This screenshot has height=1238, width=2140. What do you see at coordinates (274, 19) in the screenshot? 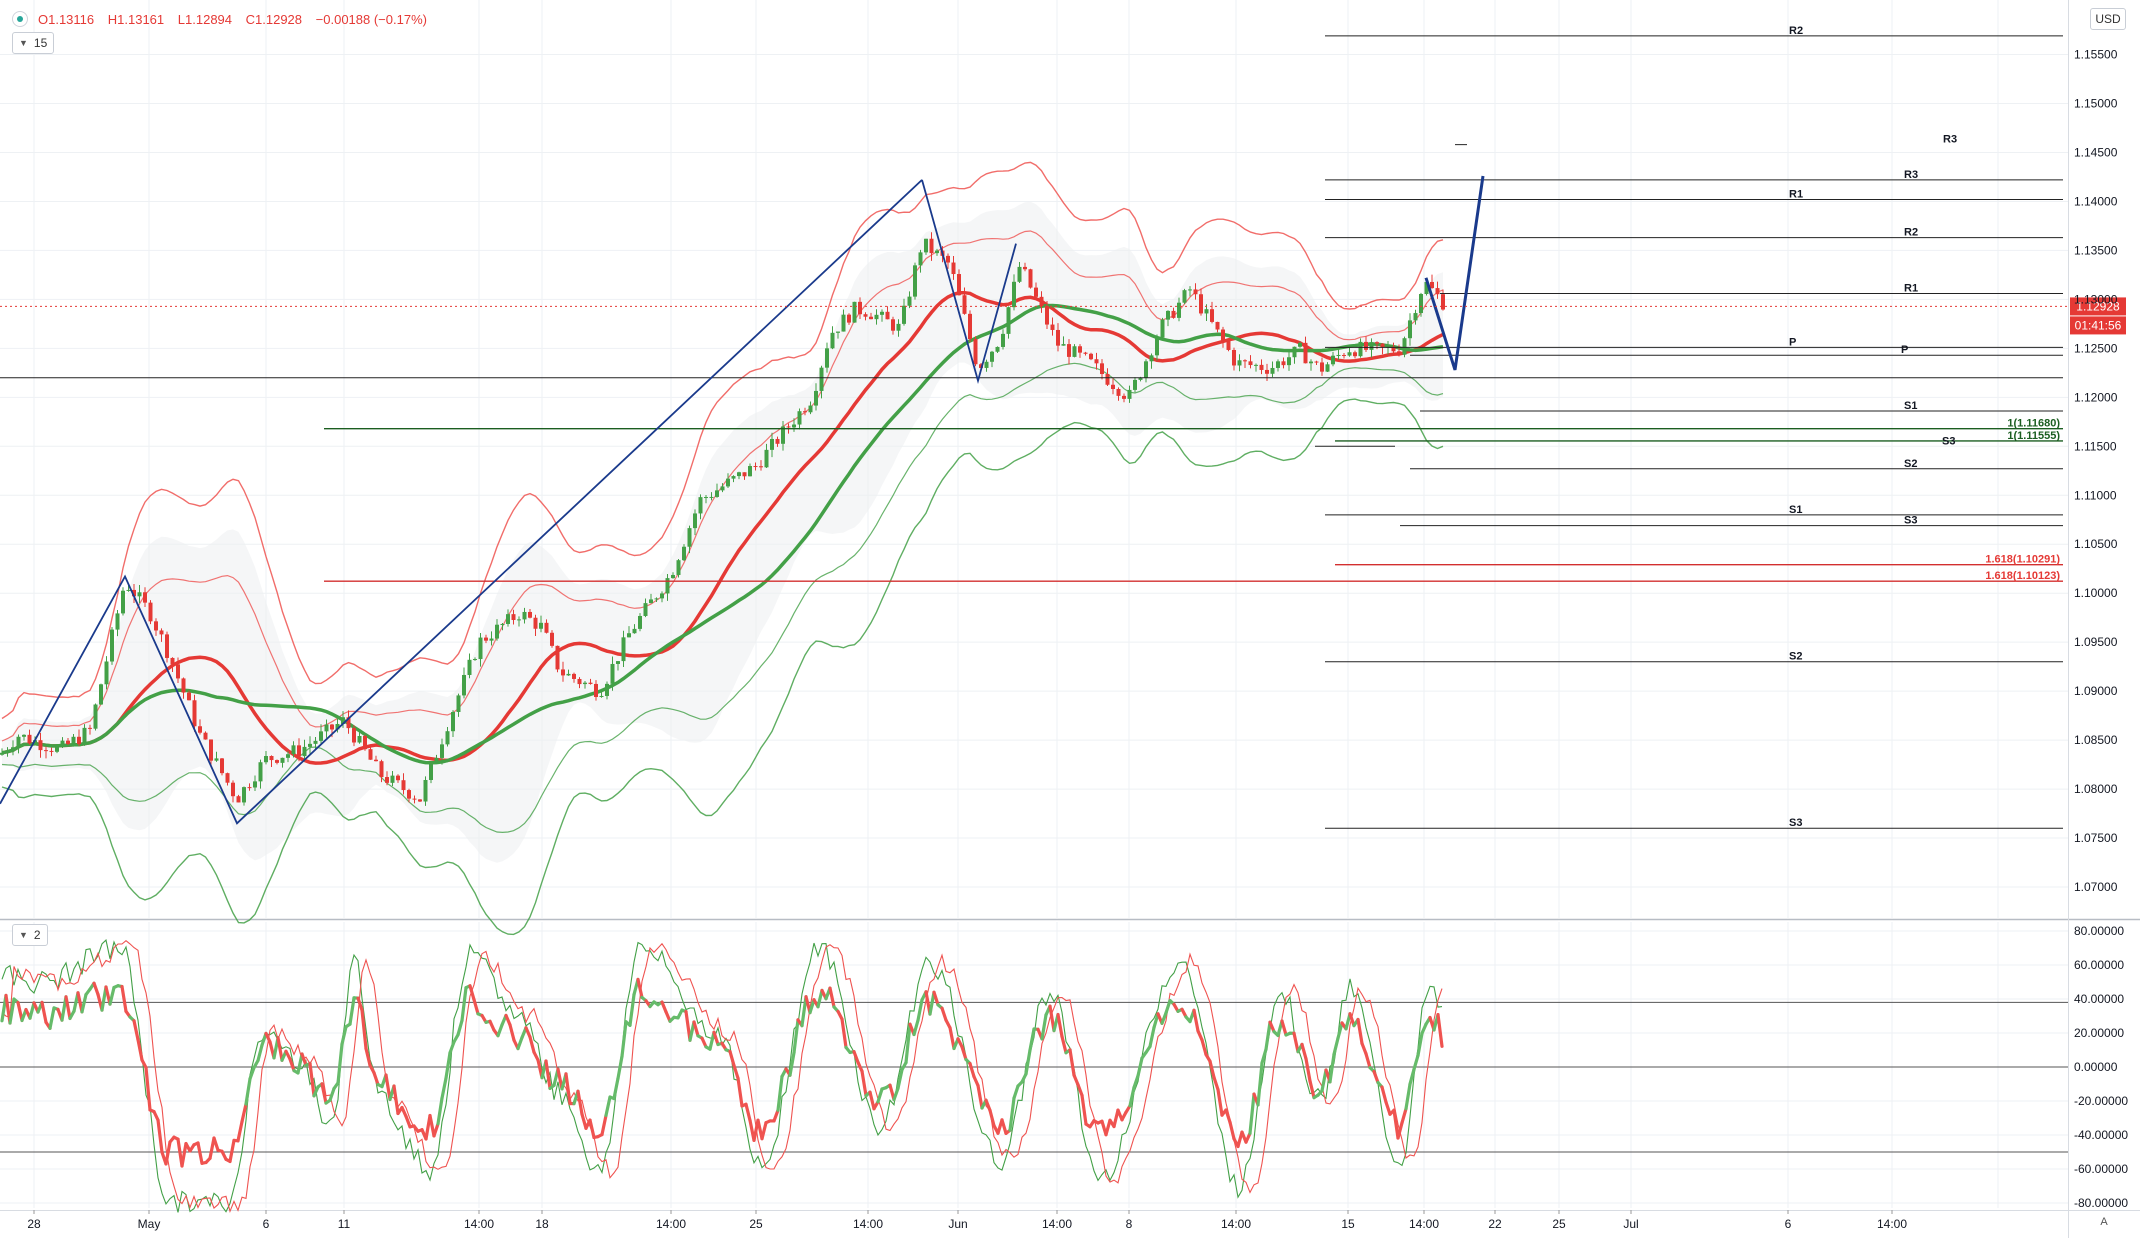
I see `close-value: C1.12928` at bounding box center [274, 19].